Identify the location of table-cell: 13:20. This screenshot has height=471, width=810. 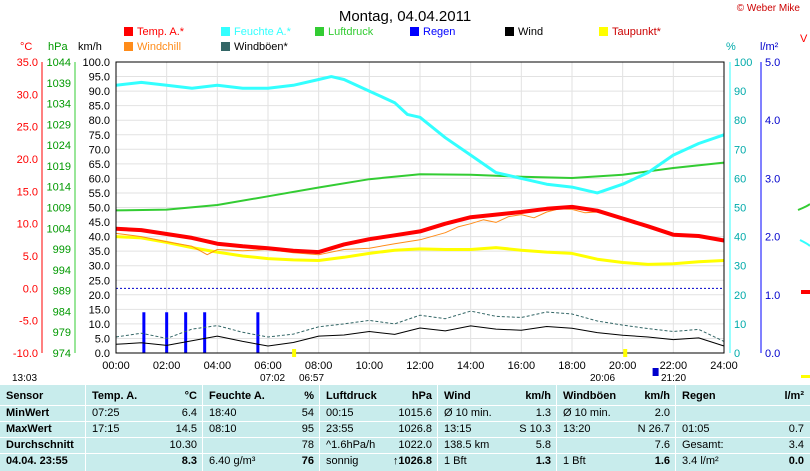
(577, 429).